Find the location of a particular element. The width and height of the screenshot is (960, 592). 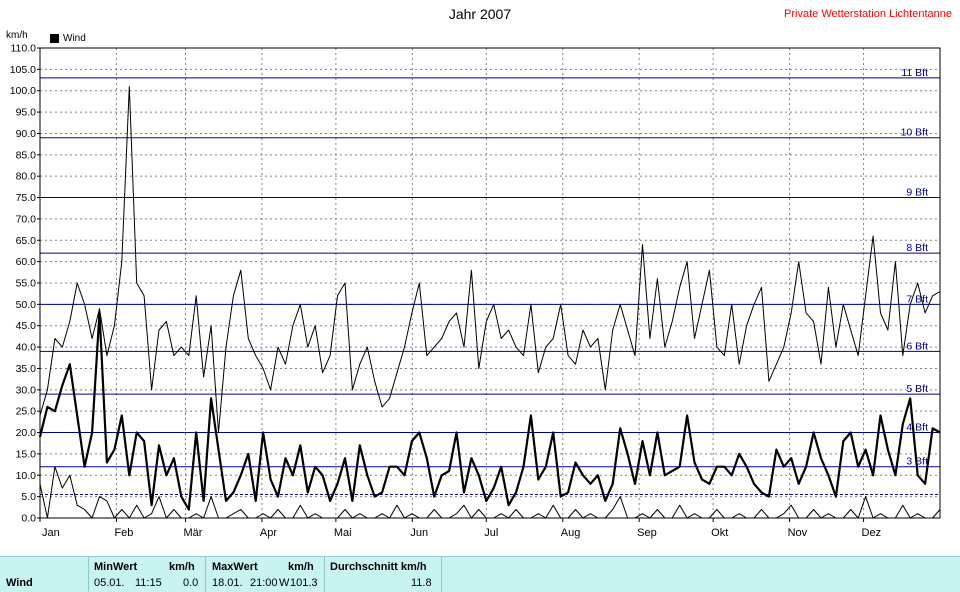

max-unit: km/h is located at coordinates (301, 567).